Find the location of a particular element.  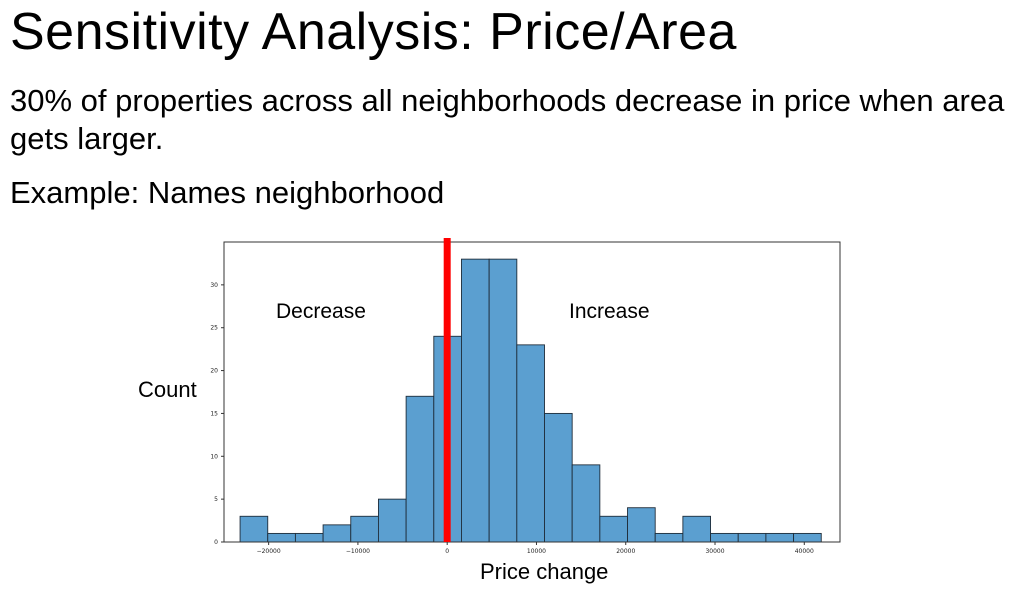

x-tick-label: −20000 is located at coordinates (269, 551).